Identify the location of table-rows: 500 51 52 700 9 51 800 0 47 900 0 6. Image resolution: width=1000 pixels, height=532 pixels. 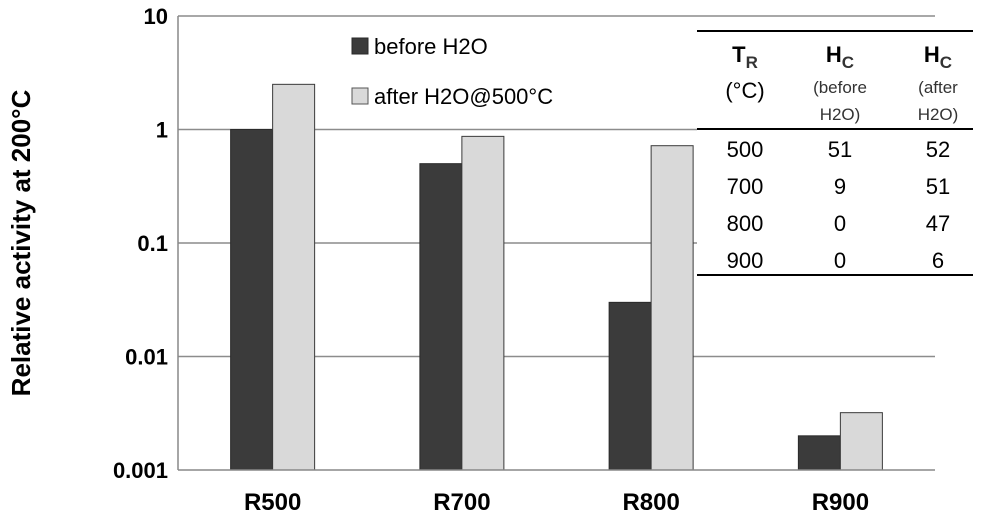
(839, 205).